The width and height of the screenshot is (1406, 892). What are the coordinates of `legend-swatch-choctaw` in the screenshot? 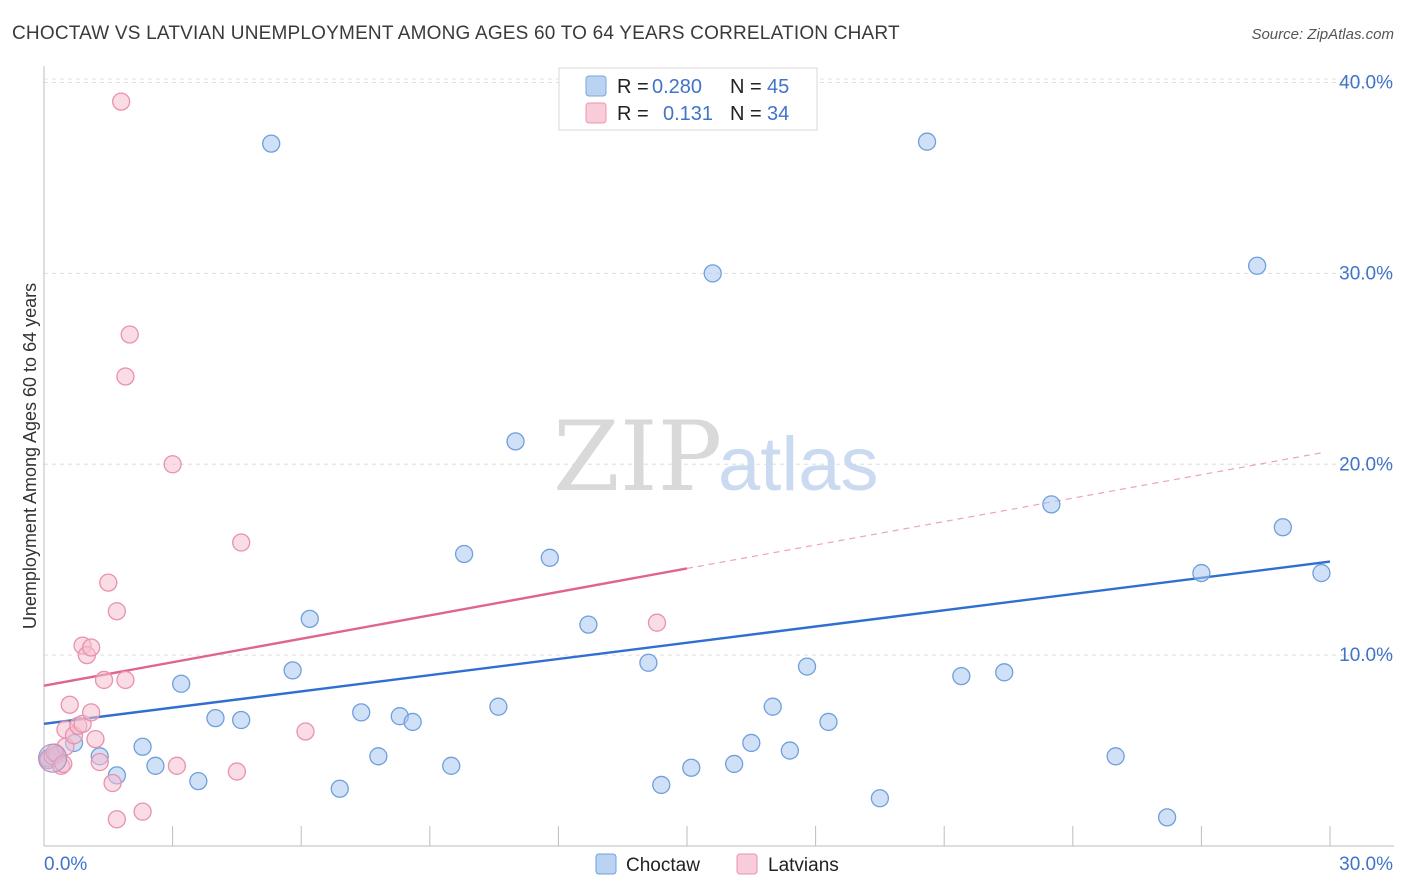 It's located at (596, 86).